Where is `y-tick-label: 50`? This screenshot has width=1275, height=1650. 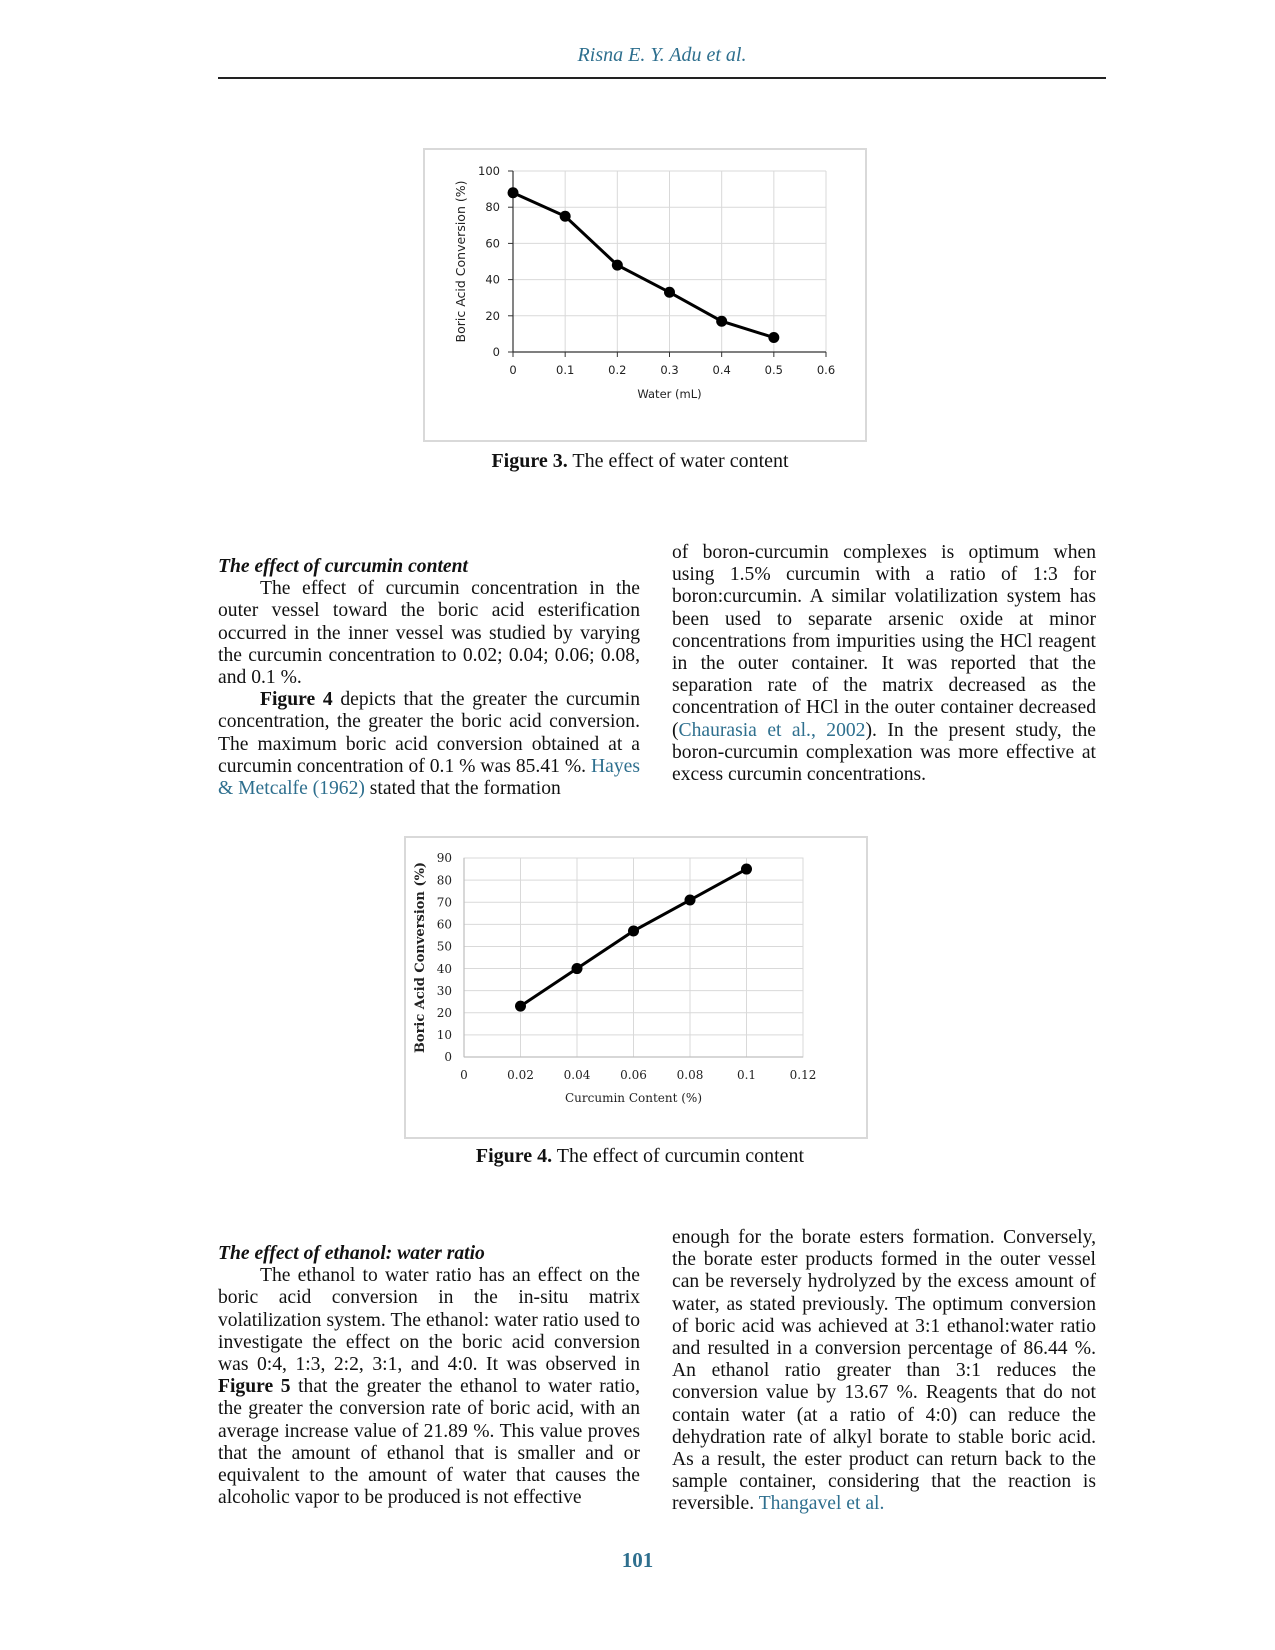
y-tick-label: 50 is located at coordinates (444, 947).